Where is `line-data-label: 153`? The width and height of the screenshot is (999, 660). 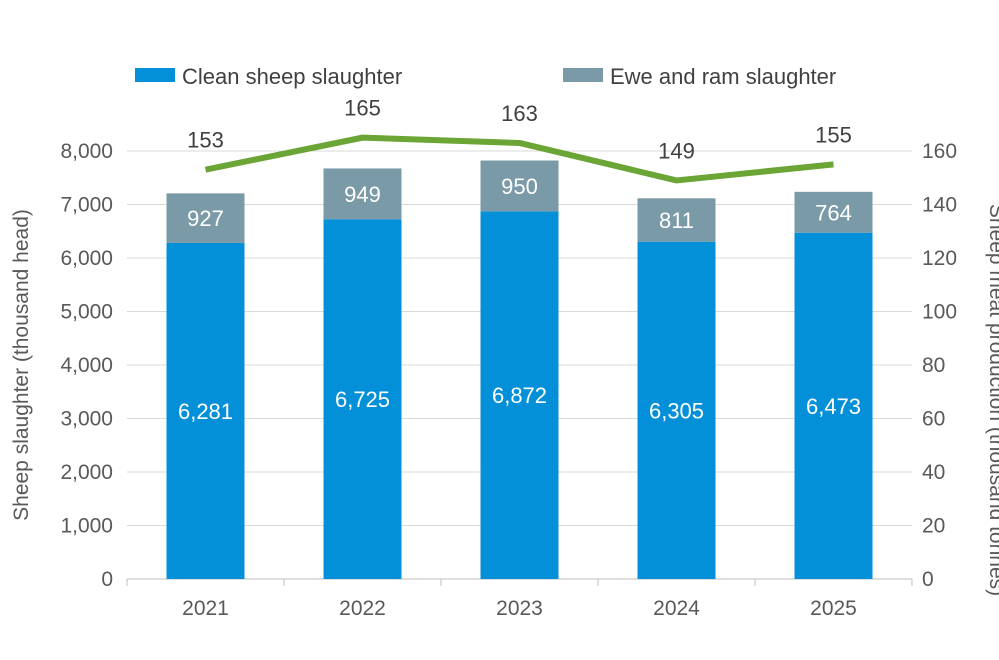 line-data-label: 153 is located at coordinates (205, 140).